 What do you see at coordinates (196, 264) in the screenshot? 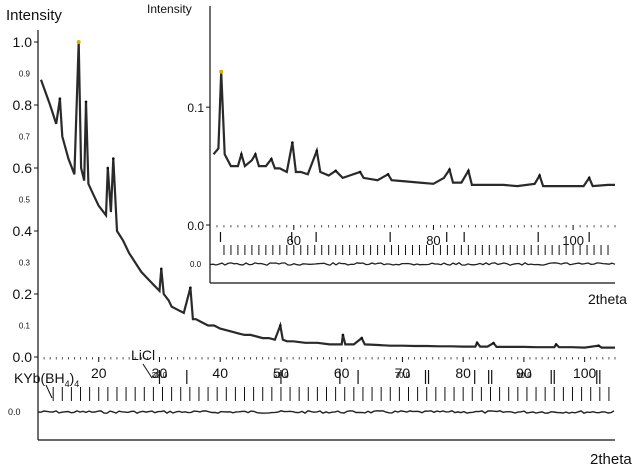
I see `inset-diff-zero-label: 0.0` at bounding box center [196, 264].